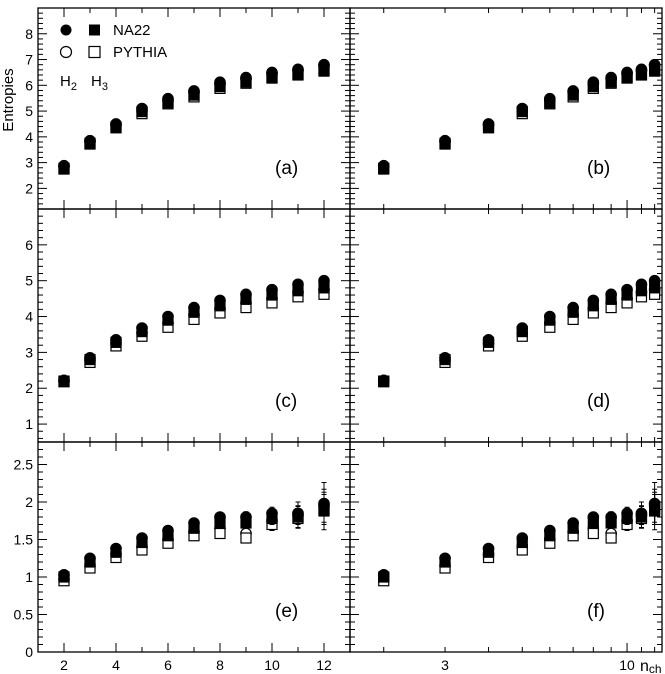  Describe the element at coordinates (506, 547) in the screenshot. I see `panel-f-frame` at that location.